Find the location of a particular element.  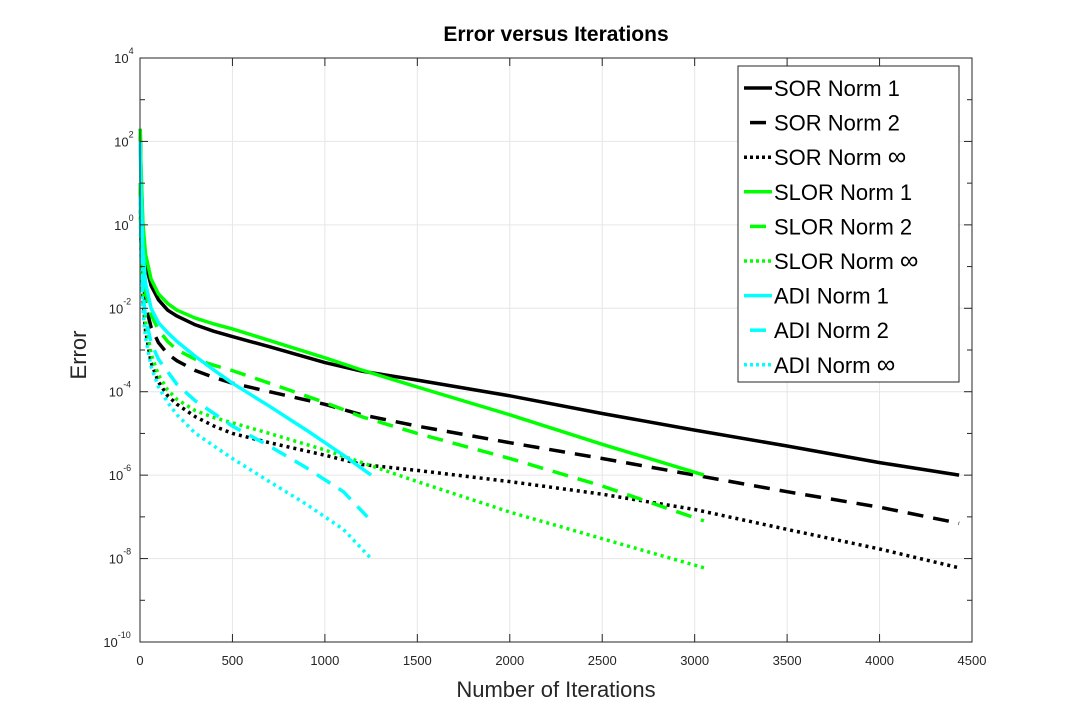

y-tick-label: 10 4 is located at coordinates (123, 56).